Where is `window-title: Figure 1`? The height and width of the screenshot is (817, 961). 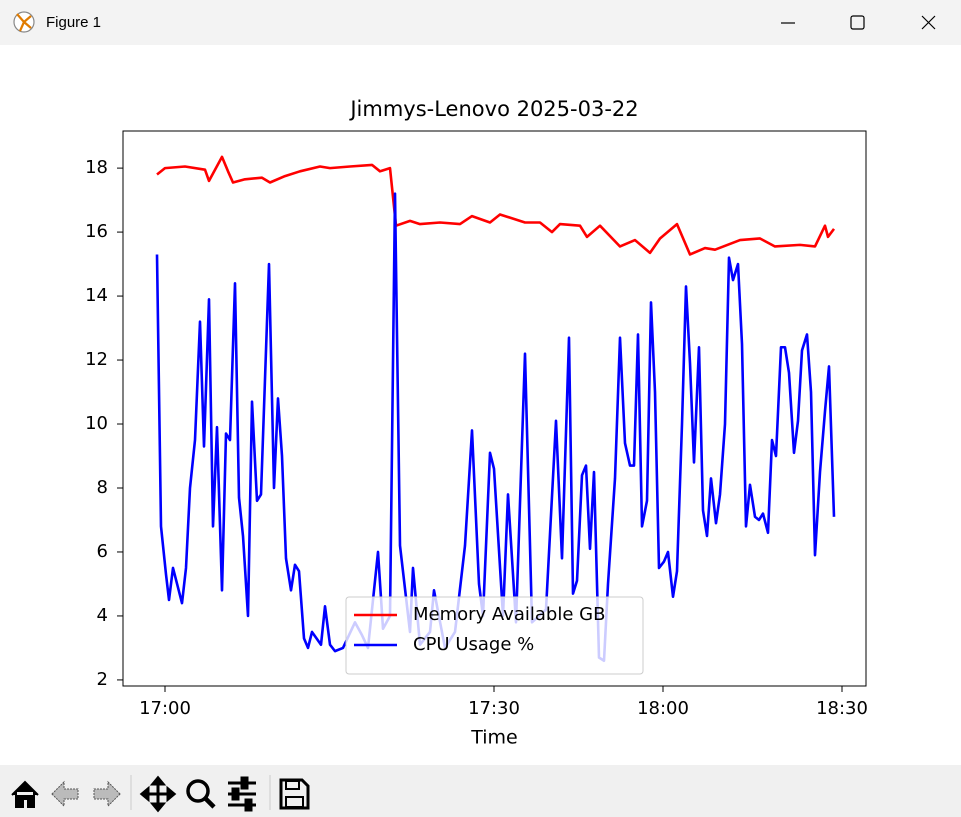 window-title: Figure 1 is located at coordinates (73, 22).